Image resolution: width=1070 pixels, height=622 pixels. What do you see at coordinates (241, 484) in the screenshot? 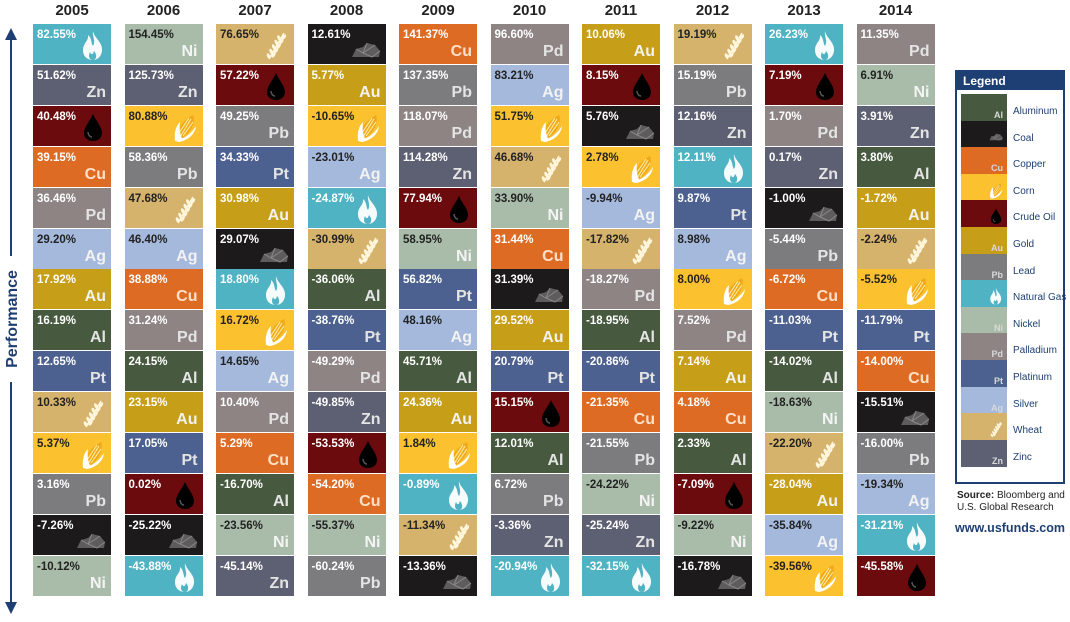
I see `cell-value: -16.70%` at bounding box center [241, 484].